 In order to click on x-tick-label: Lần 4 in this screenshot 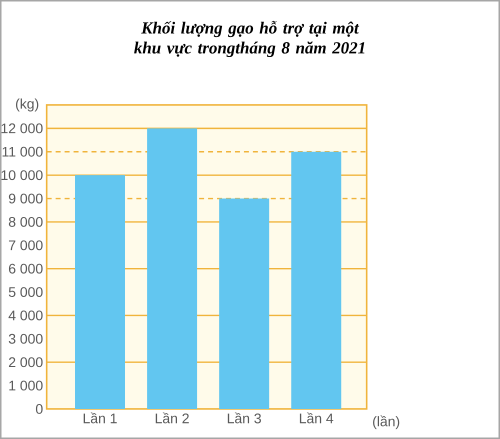, I will do `click(317, 418)`.